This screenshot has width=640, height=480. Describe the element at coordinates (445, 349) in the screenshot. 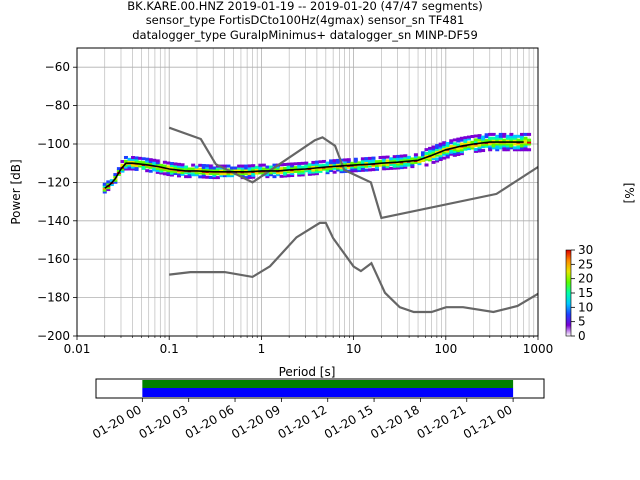

I see `x-tick-label: 100` at that location.